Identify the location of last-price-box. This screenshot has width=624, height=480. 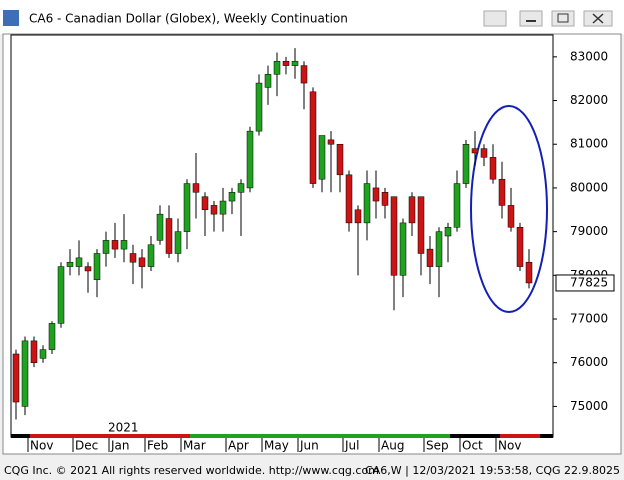
(585, 283).